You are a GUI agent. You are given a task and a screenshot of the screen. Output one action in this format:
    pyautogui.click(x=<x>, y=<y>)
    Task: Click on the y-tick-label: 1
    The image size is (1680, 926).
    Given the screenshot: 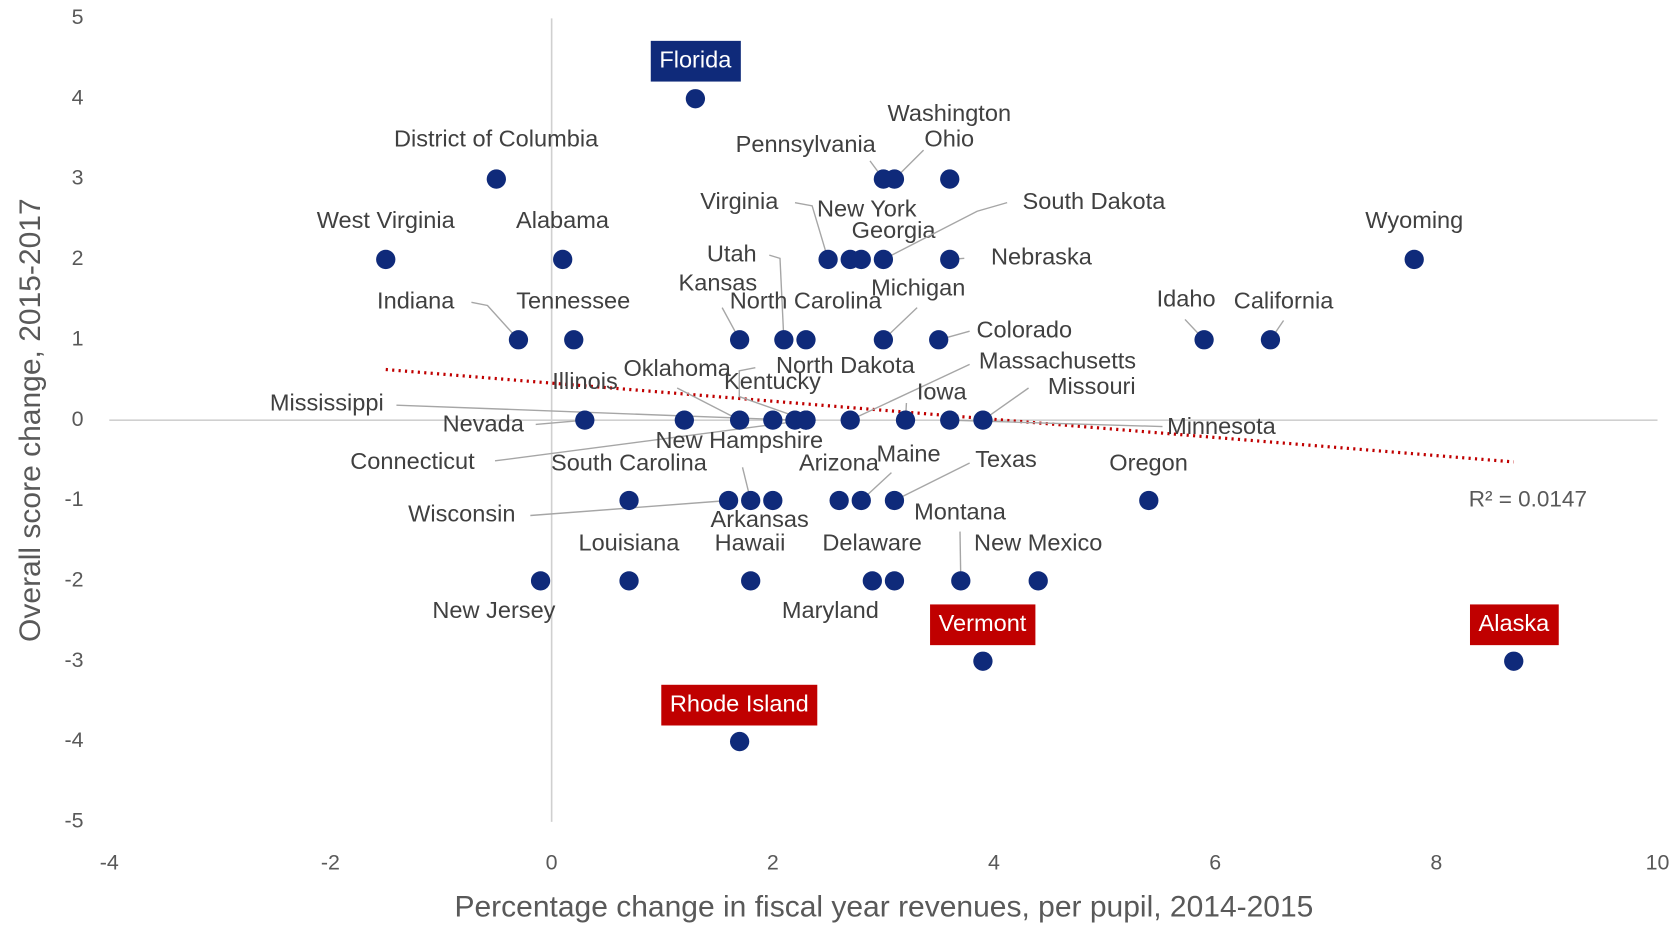 What is the action you would take?
    pyautogui.click(x=78, y=338)
    